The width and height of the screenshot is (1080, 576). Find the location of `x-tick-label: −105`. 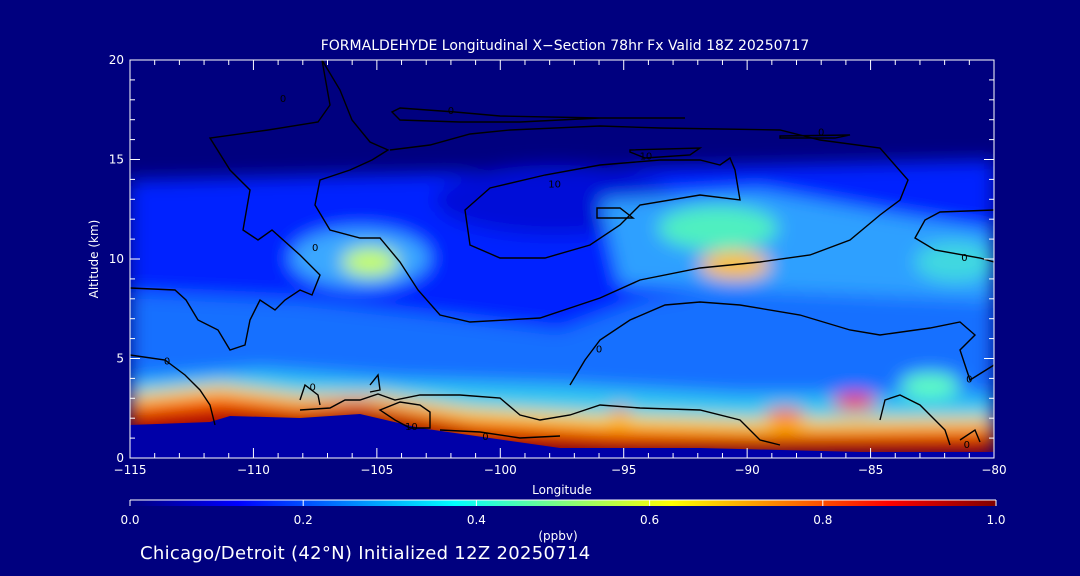

x-tick-label: −105 is located at coordinates (376, 470).